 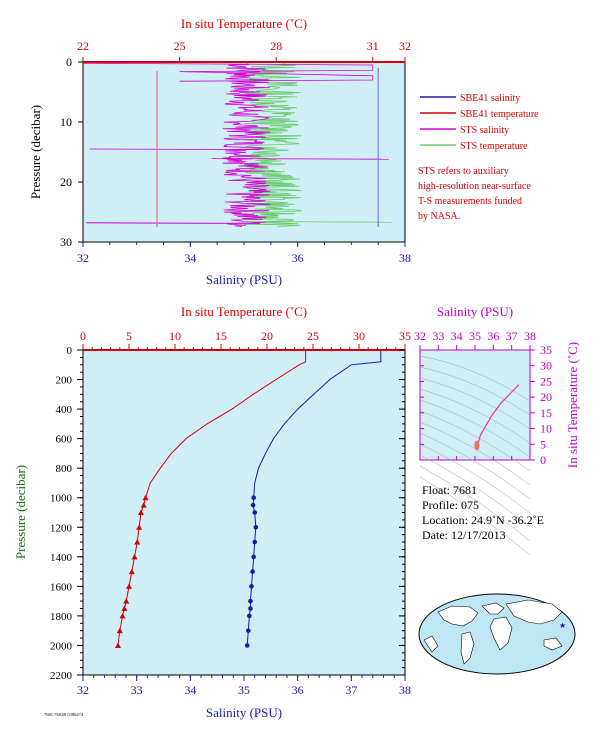 What do you see at coordinates (276, 46) in the screenshot?
I see `top-temp-tick-label: 28` at bounding box center [276, 46].